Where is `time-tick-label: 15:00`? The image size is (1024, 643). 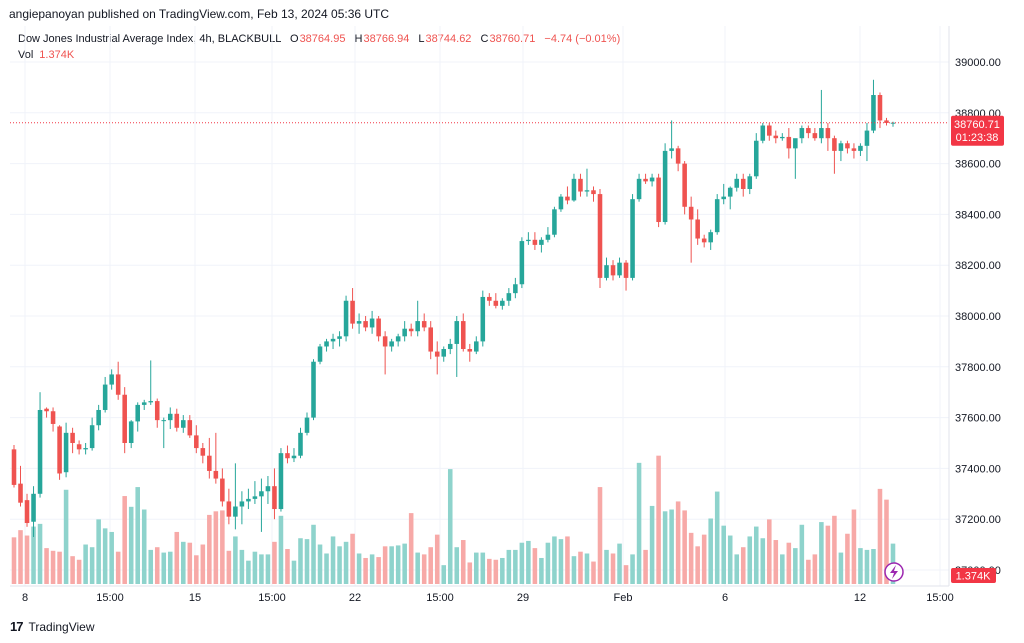
time-tick-label: 15:00 is located at coordinates (940, 598).